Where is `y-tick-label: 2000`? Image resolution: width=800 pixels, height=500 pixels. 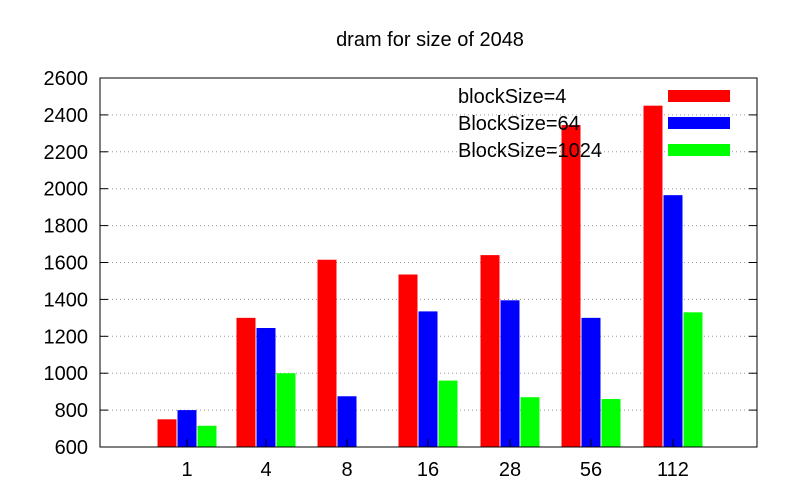 y-tick-label: 2000 is located at coordinates (66, 190).